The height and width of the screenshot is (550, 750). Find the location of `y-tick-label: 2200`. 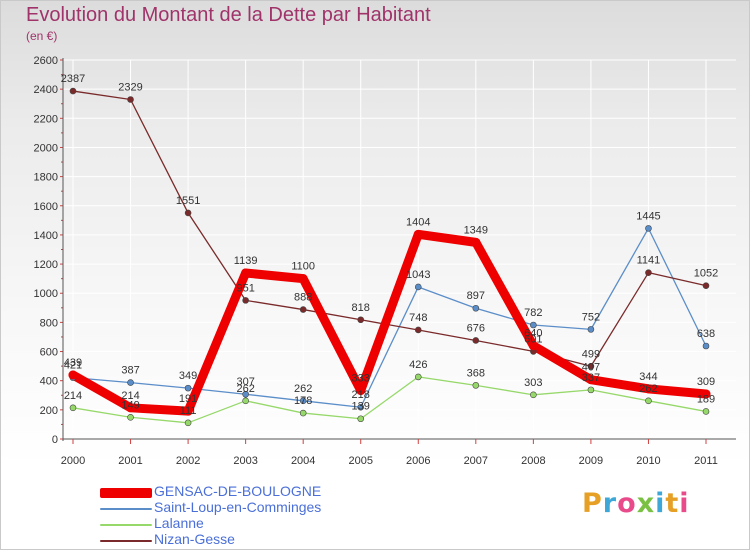

y-tick-label: 2200 is located at coordinates (46, 119).